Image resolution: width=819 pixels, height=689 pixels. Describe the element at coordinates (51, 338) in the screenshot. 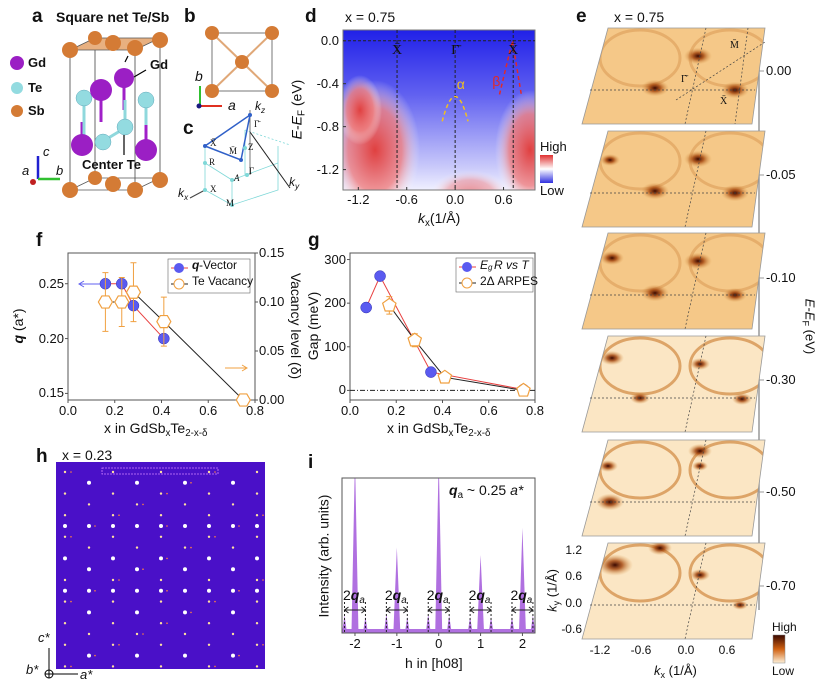

I see `ytick-label: 0.20` at that location.